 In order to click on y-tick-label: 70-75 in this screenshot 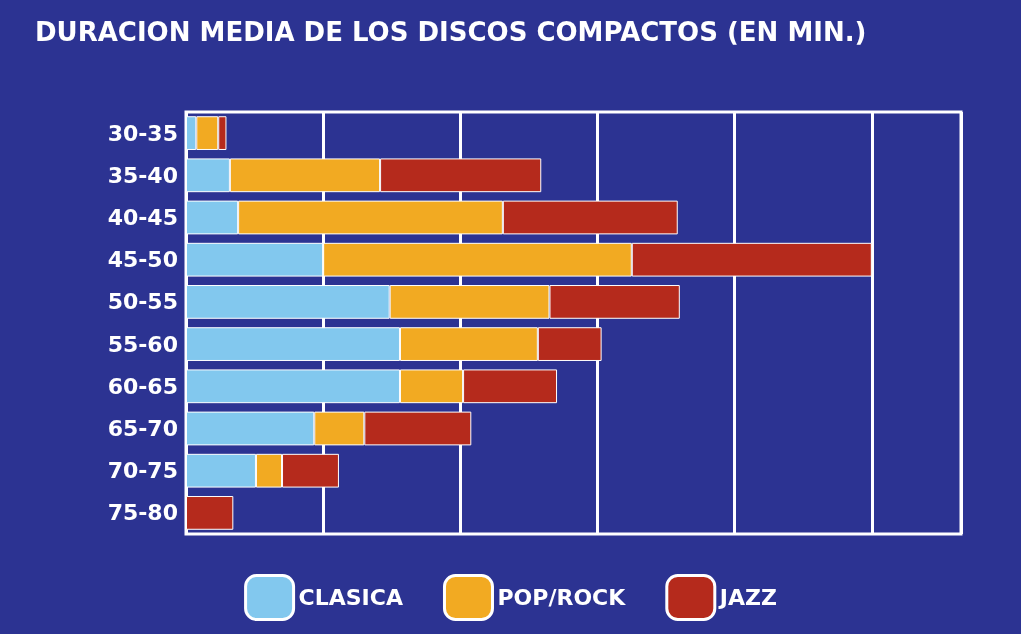, I will do `click(142, 471)`.